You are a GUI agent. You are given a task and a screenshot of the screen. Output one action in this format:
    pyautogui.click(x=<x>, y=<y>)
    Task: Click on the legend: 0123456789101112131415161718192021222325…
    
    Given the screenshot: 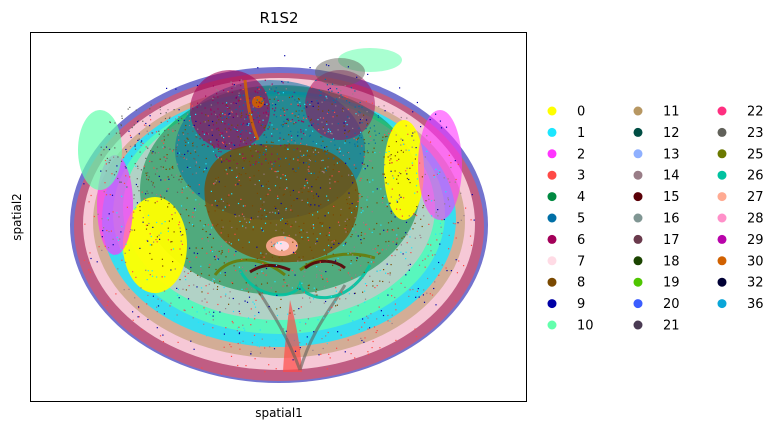 What is the action you would take?
    pyautogui.click(x=655, y=219)
    